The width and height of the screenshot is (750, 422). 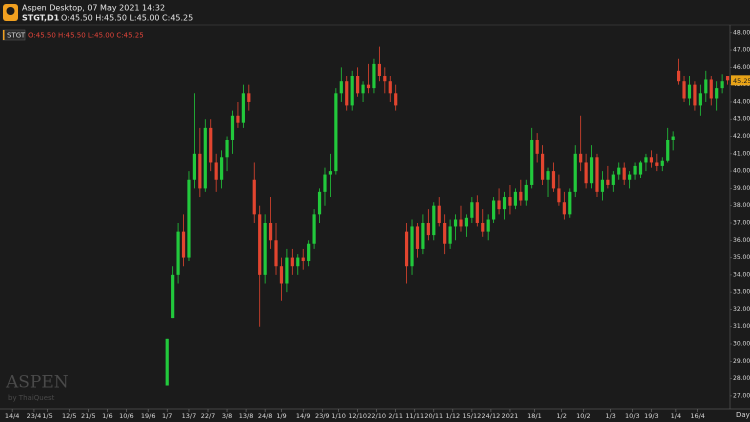 What do you see at coordinates (741, 171) in the screenshot?
I see `y-tick-label: 40.00` at bounding box center [741, 171].